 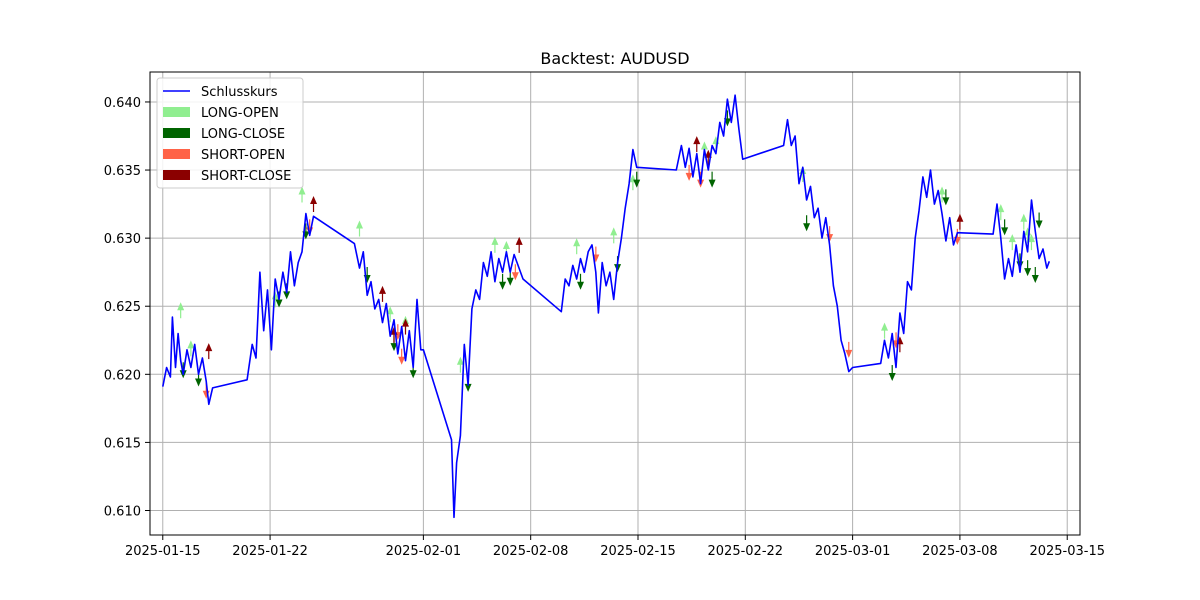 What do you see at coordinates (746, 551) in the screenshot?
I see `x-tick-label: 2025-02-22` at bounding box center [746, 551].